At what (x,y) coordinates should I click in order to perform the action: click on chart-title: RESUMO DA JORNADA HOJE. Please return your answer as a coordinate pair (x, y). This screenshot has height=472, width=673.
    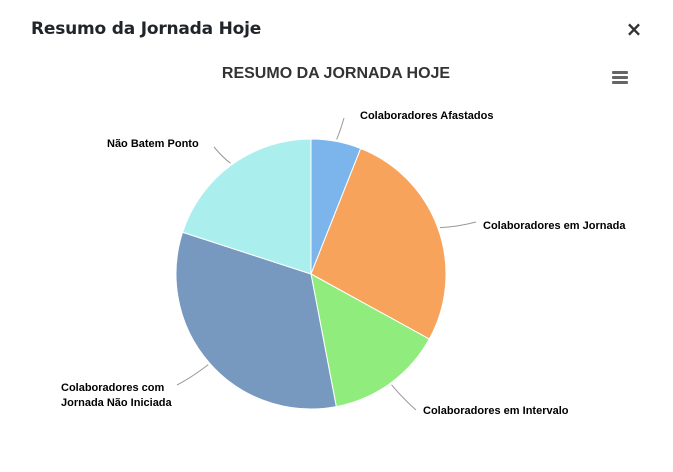
    Looking at the image, I should click on (336, 73).